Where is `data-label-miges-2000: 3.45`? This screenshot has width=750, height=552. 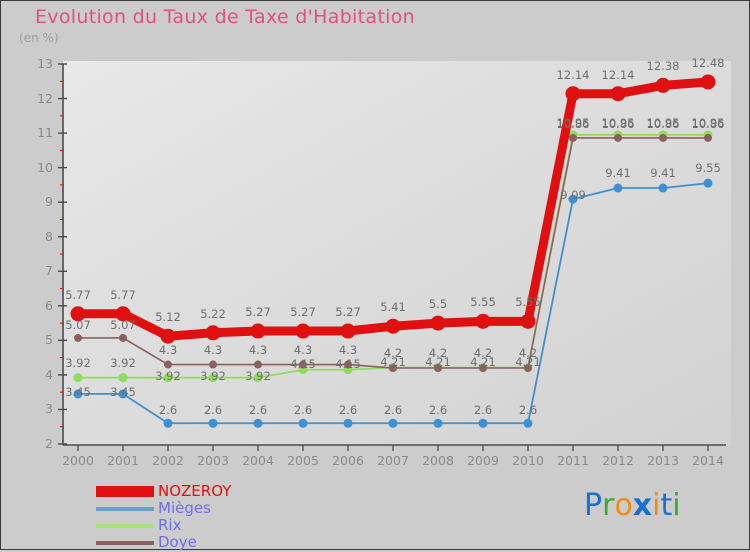 data-label-miges-2000: 3.45 is located at coordinates (78, 391).